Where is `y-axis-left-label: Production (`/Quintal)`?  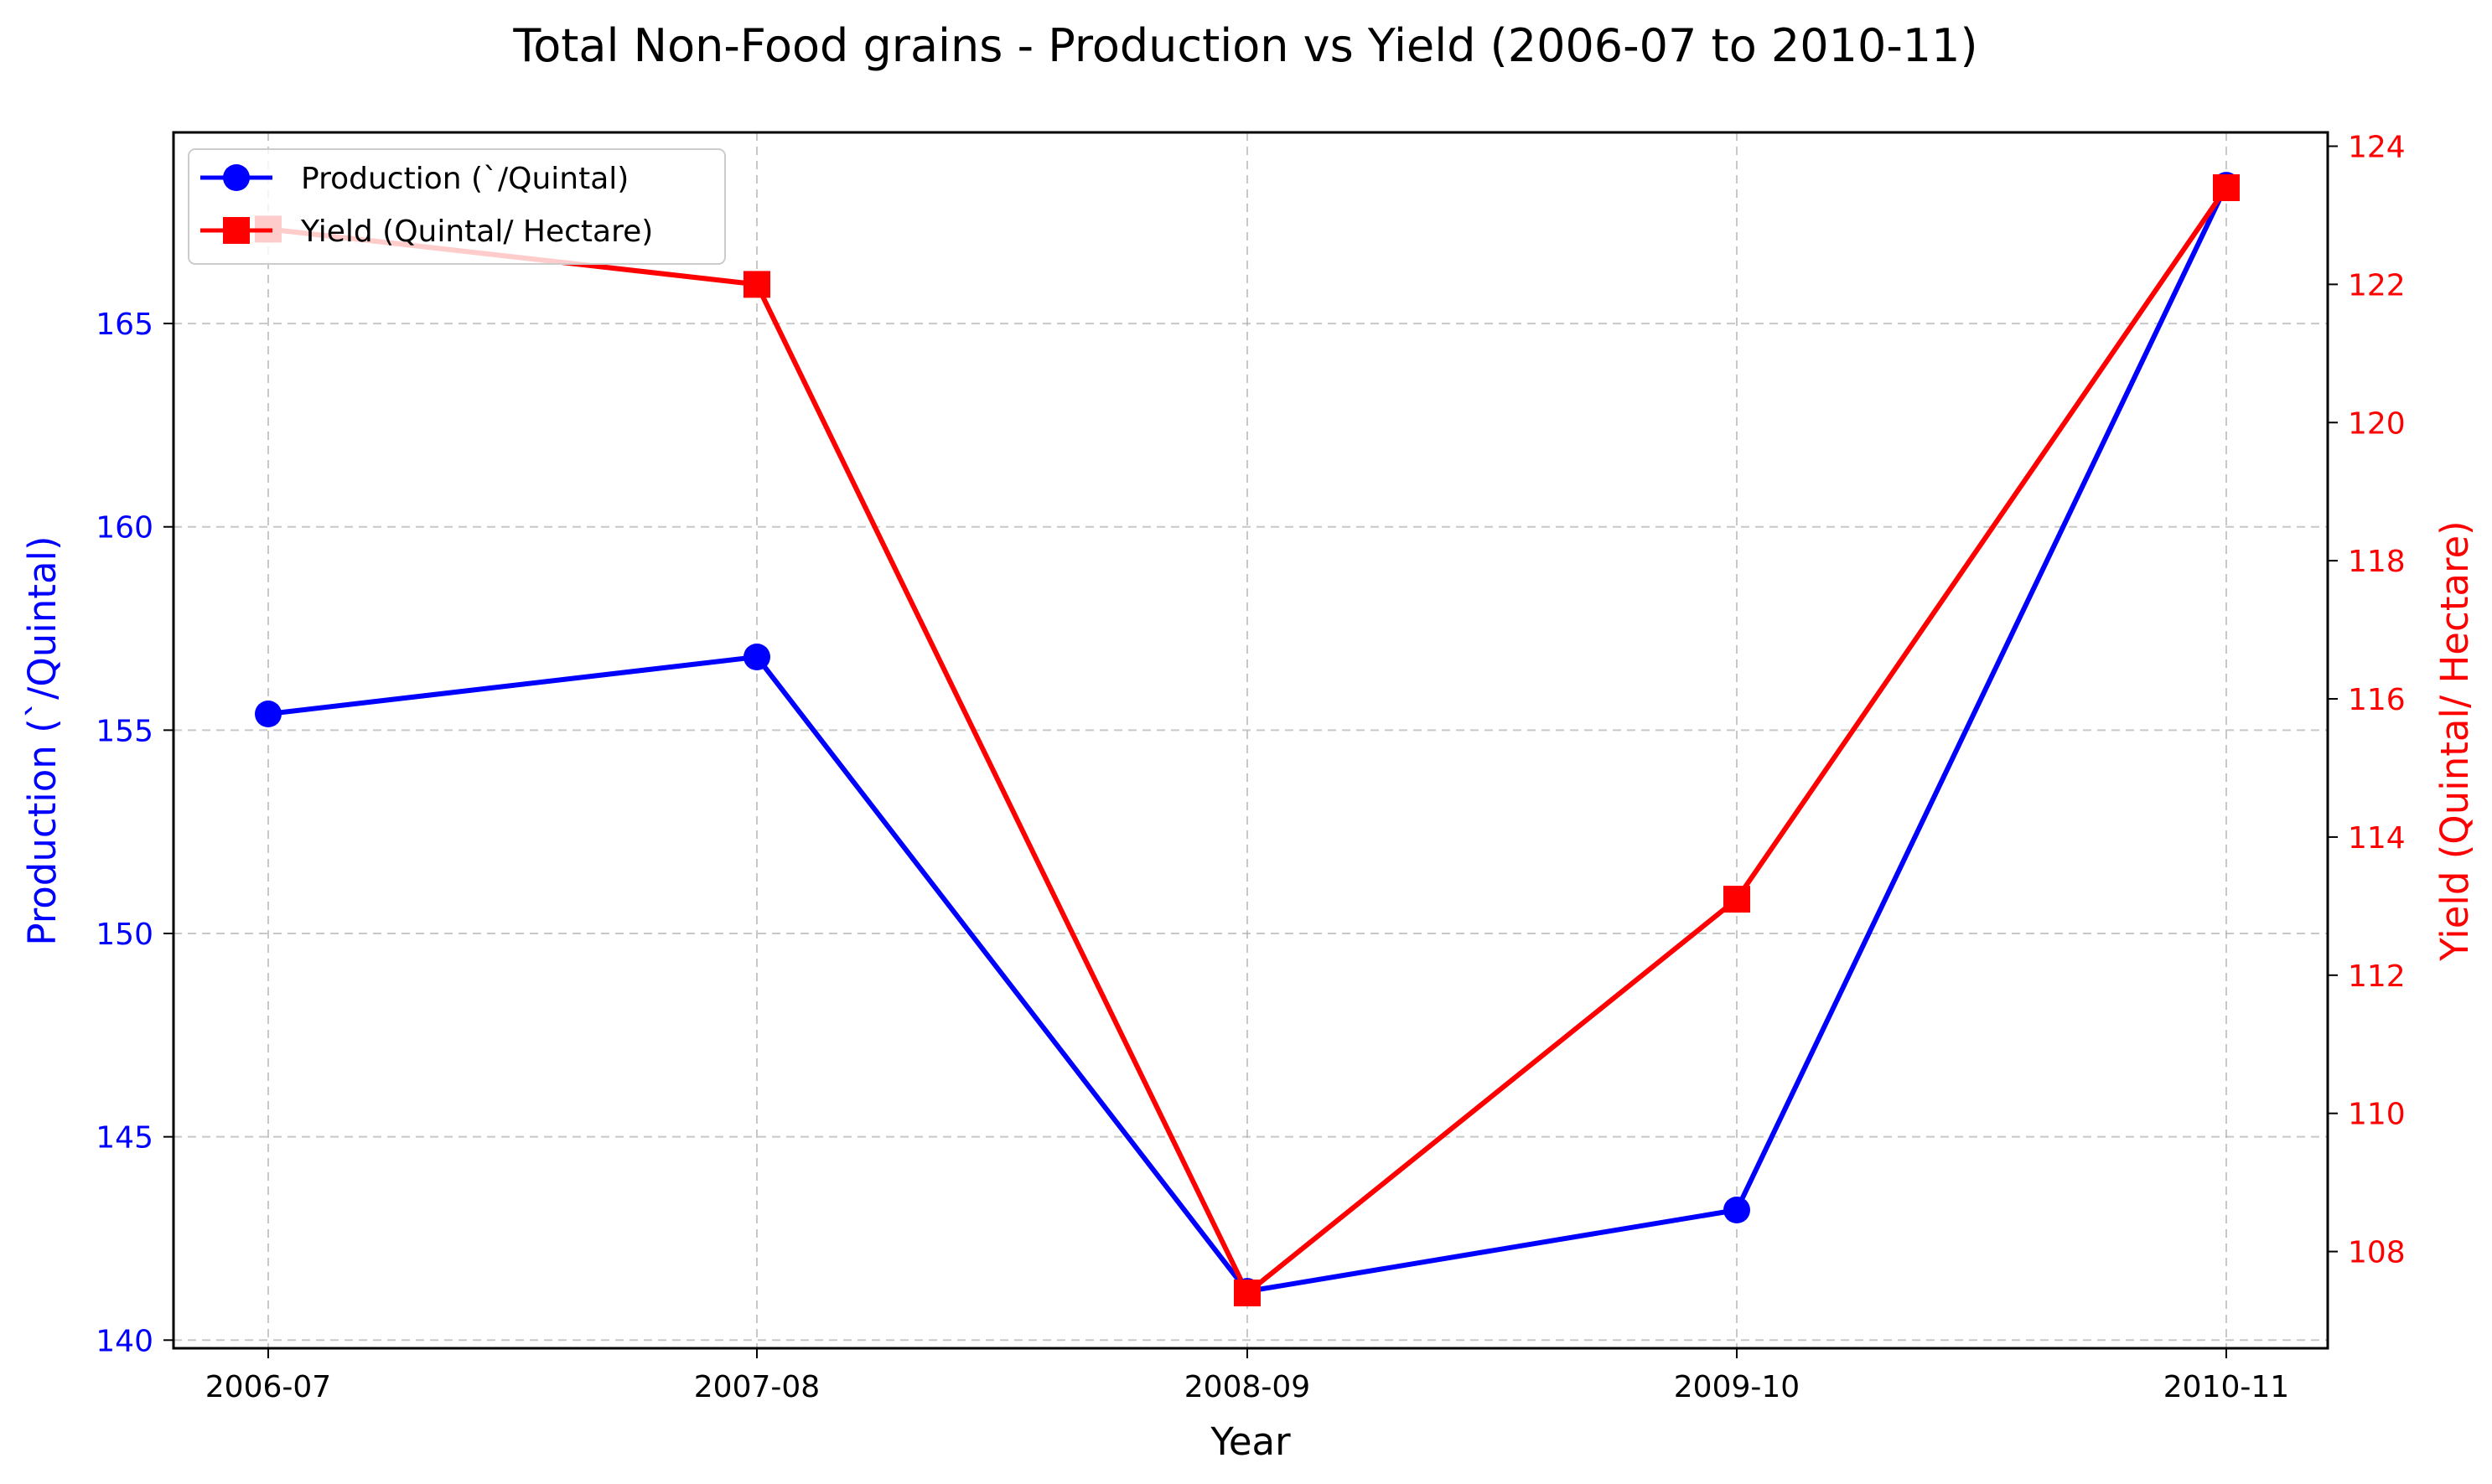 y-axis-left-label: Production (`/Quintal) is located at coordinates (42, 740).